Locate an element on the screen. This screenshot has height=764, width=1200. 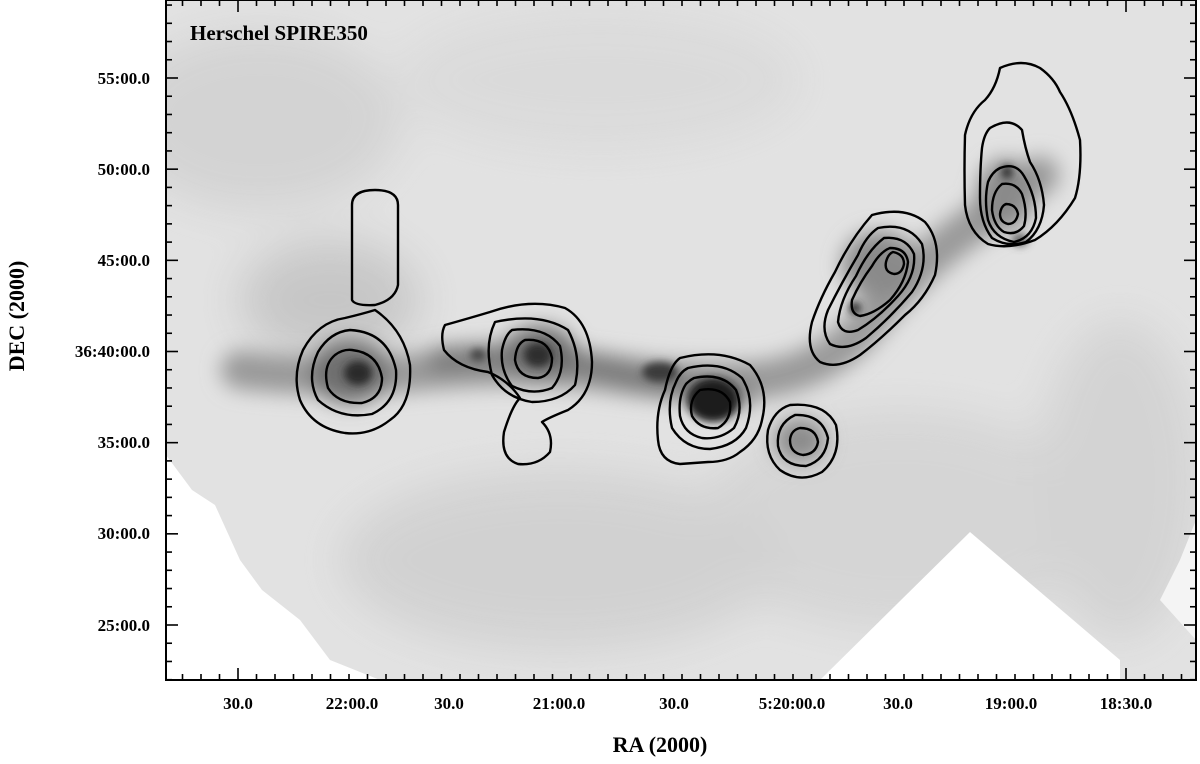
contour-center-mid1 is located at coordinates (710, 407).